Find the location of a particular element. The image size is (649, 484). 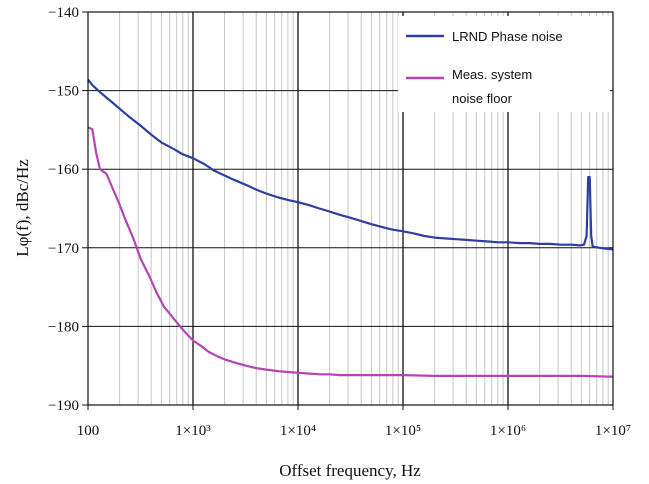

x-tick-label: 1×10⁴ is located at coordinates (298, 431).